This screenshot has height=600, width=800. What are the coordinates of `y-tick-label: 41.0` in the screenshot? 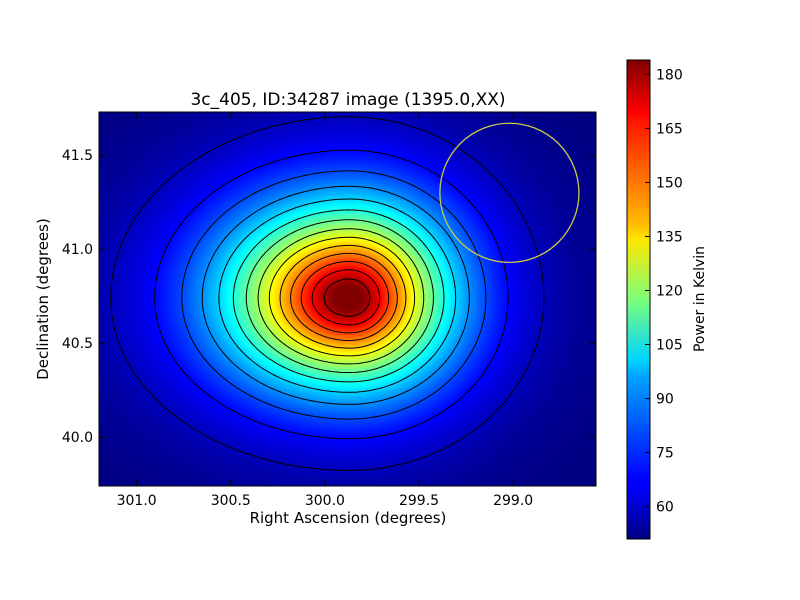 It's located at (77, 250).